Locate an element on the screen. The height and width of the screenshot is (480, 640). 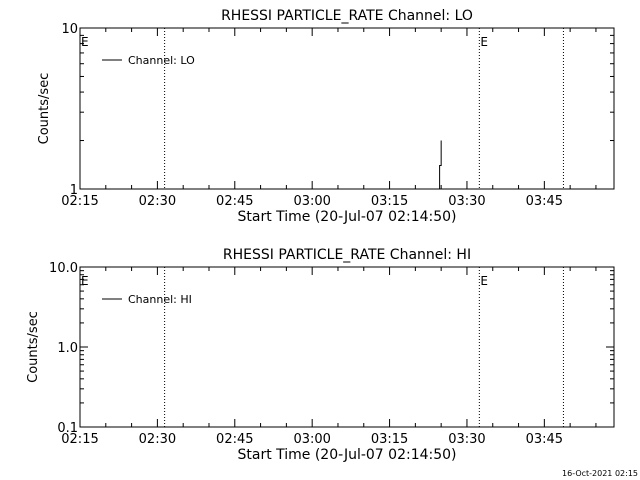
y-tick-label: 1 is located at coordinates (74, 190).